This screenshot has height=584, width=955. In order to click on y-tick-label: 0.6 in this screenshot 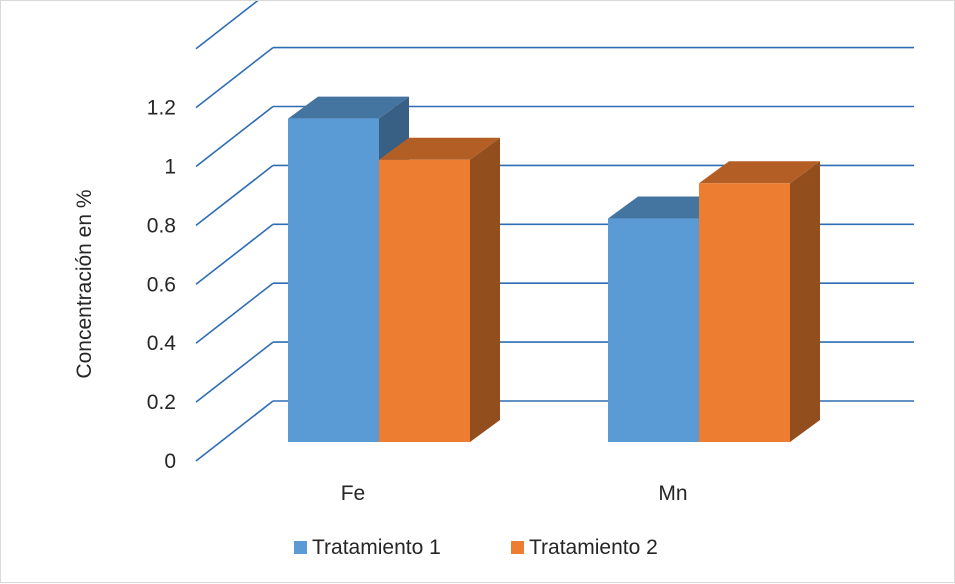, I will do `click(161, 284)`.